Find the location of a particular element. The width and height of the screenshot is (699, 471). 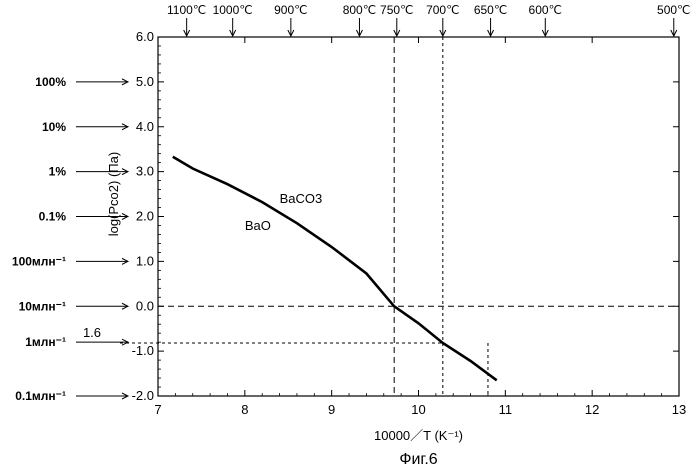

concentration-label: 1% is located at coordinates (58, 172).